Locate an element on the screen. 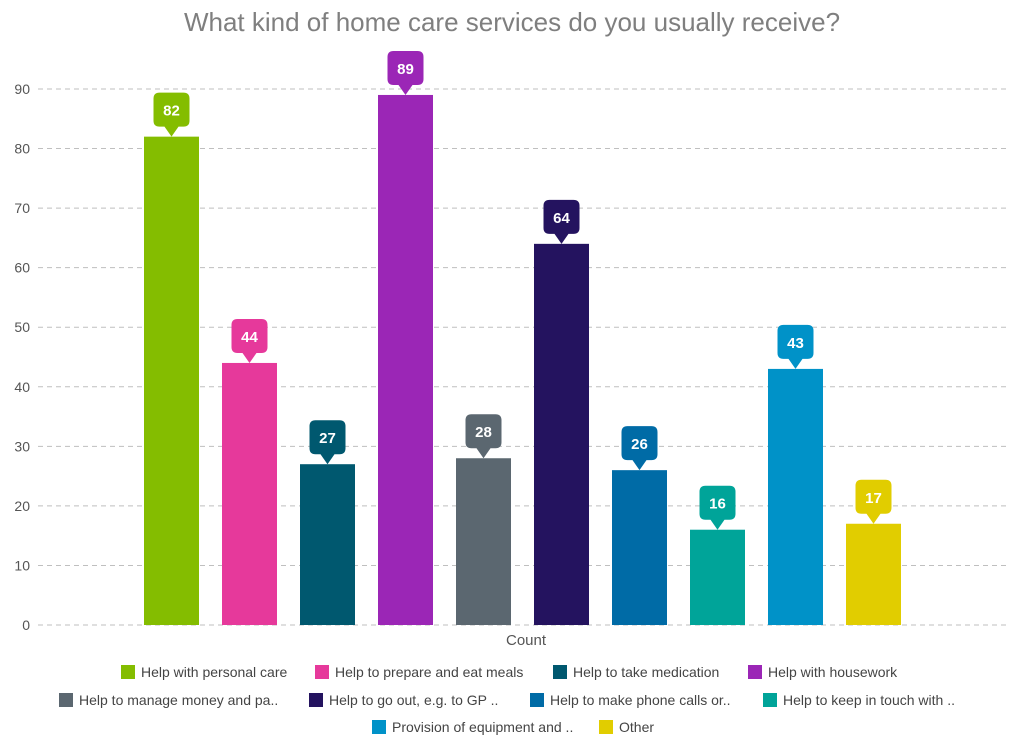 Image resolution: width=1009 pixels, height=740 pixels. data-label-value: 43 is located at coordinates (795, 343).